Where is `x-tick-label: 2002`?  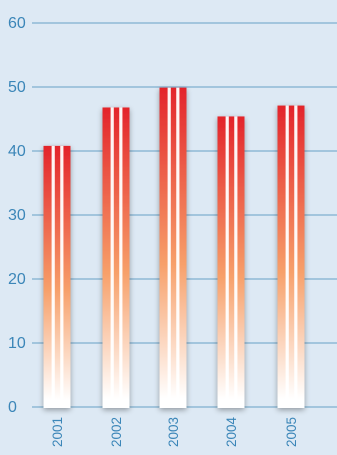
x-tick-label: 2002 is located at coordinates (116, 432).